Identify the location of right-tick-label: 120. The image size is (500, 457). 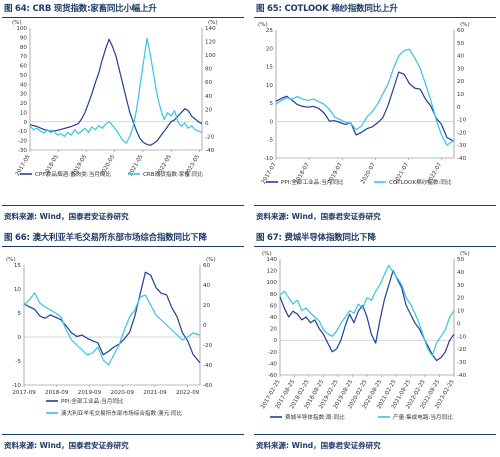
(210, 43).